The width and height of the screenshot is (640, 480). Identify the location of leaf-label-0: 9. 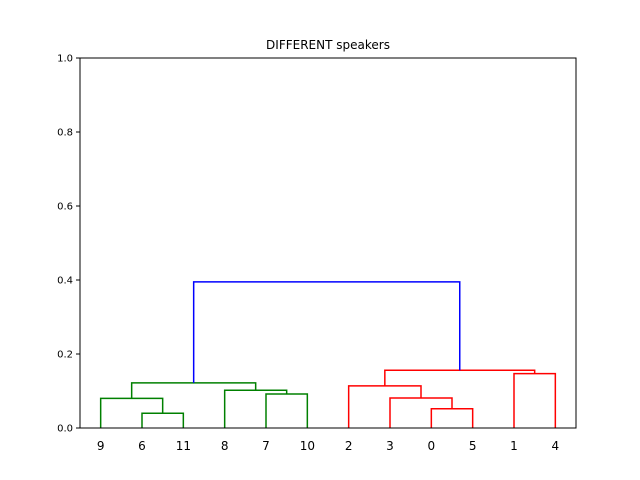
(101, 446).